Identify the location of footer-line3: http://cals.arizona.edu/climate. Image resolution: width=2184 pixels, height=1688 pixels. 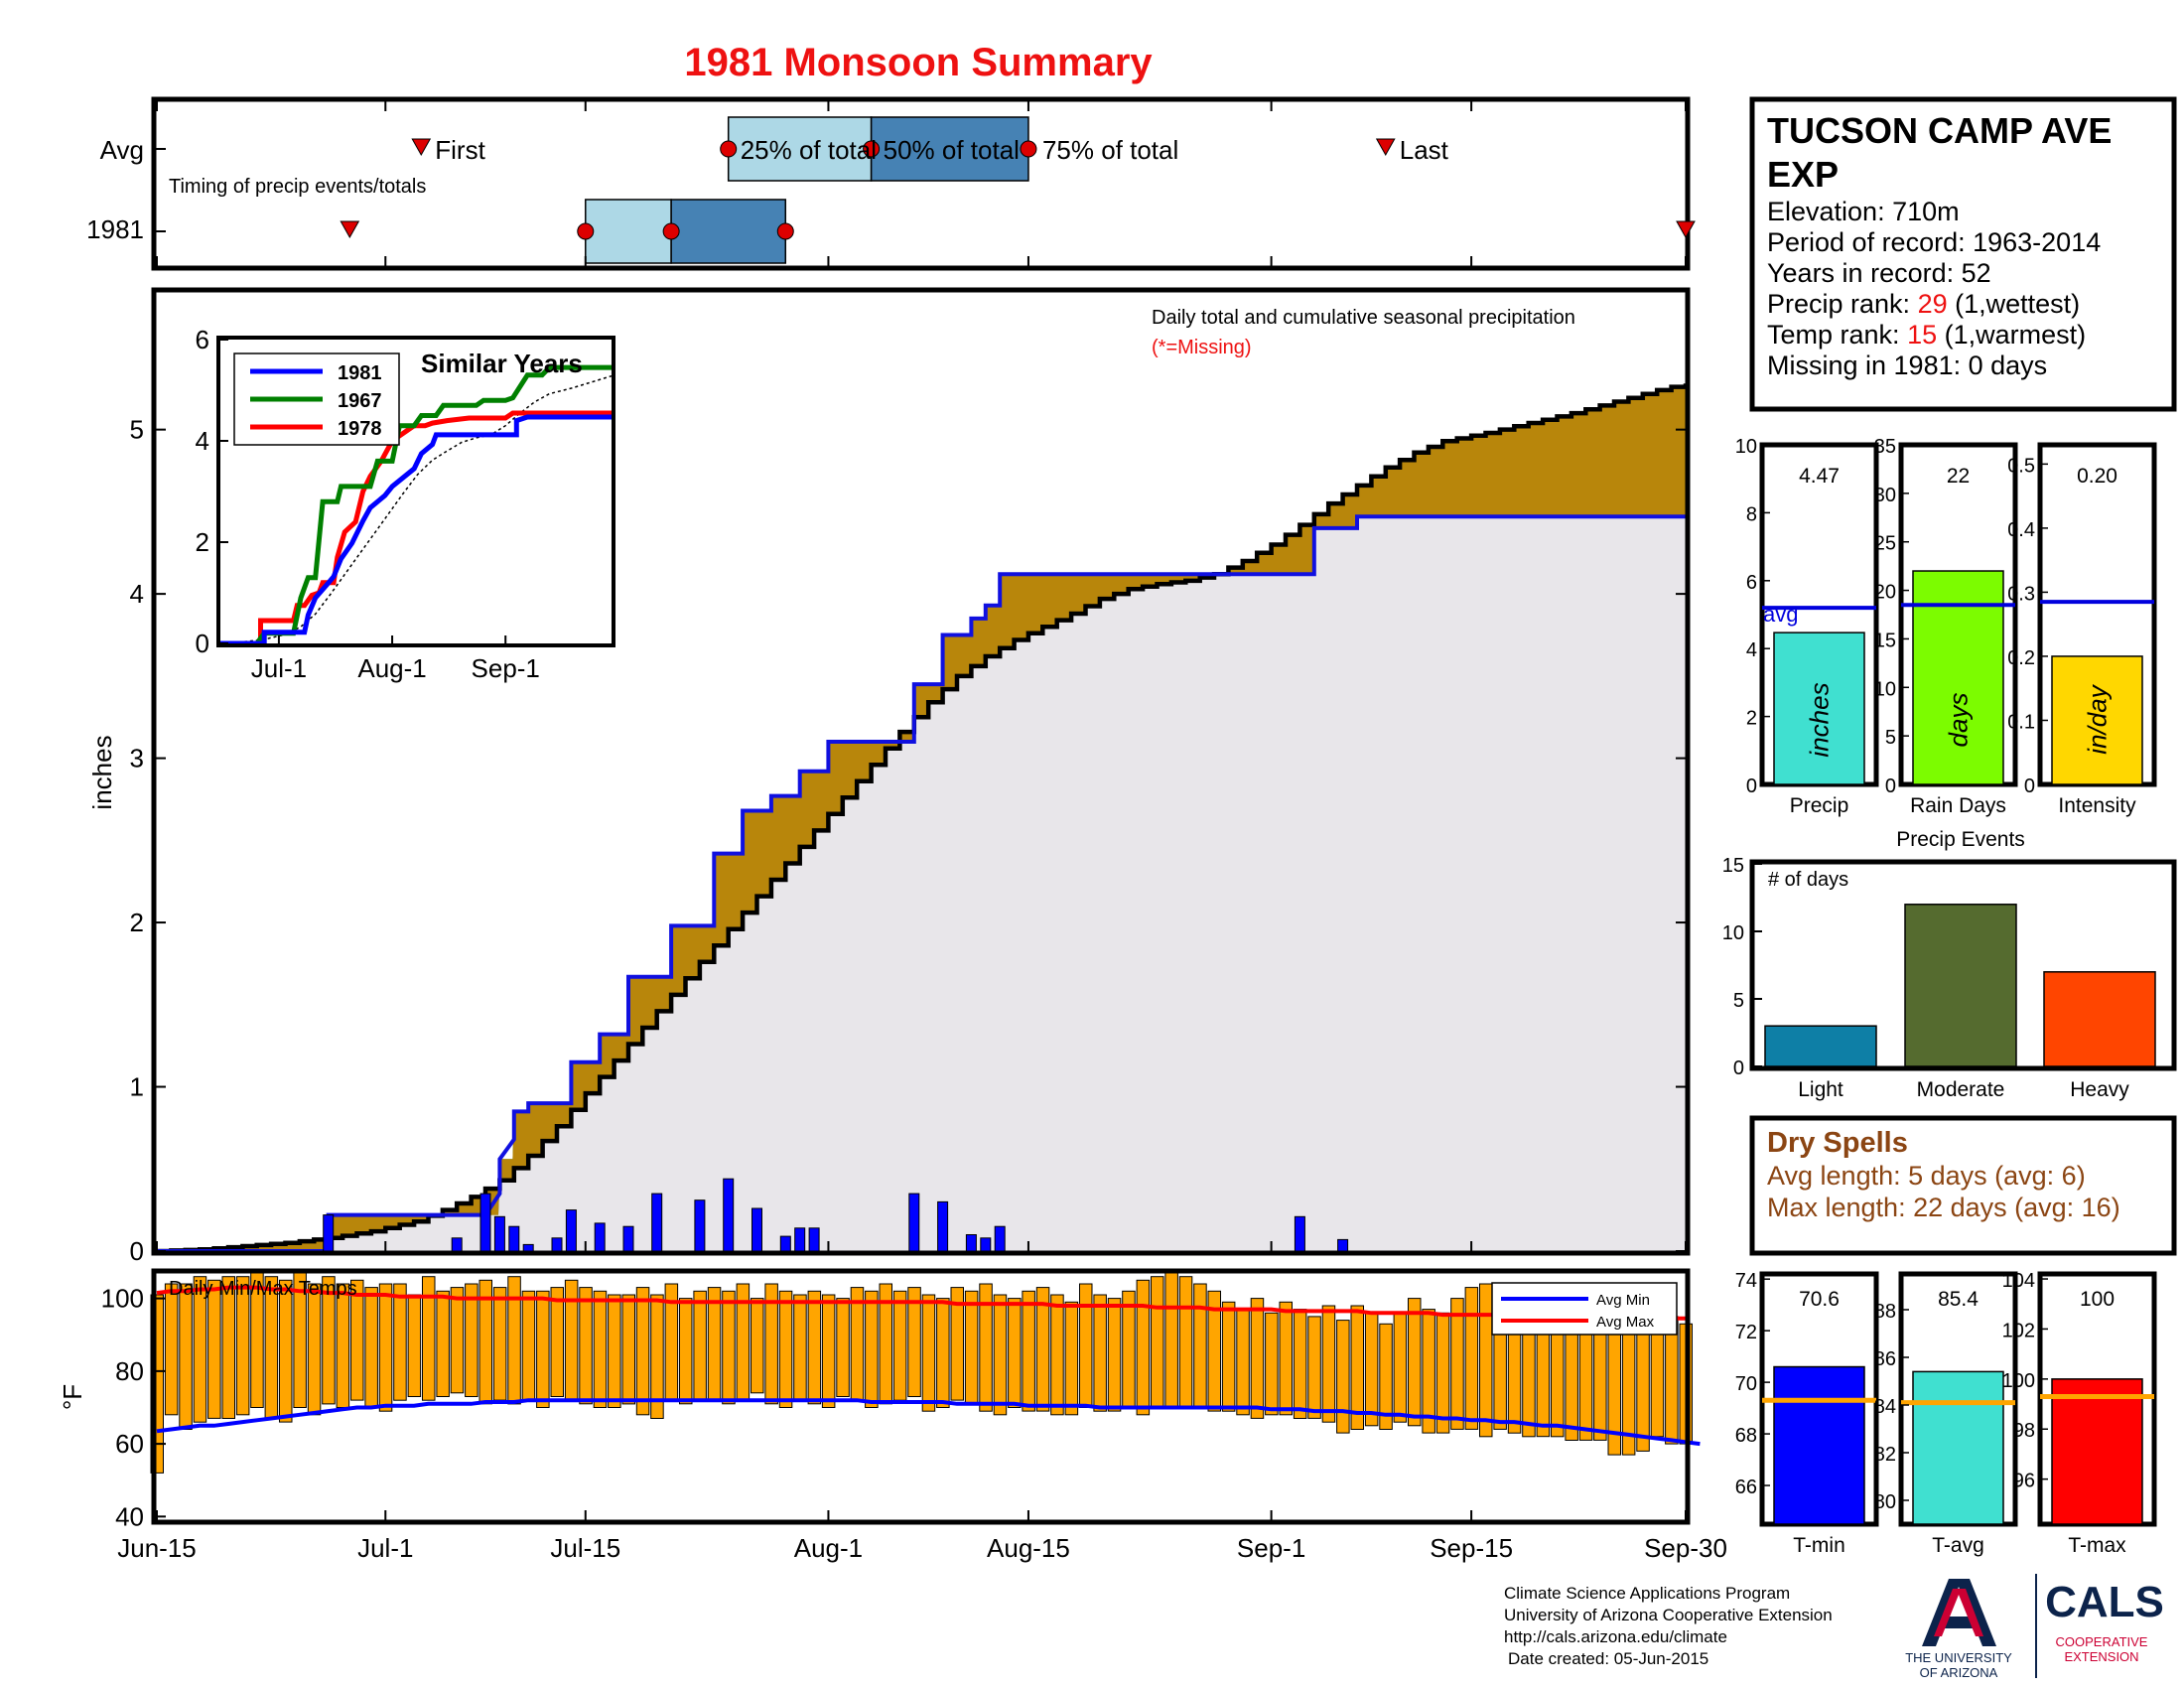
(1615, 1636).